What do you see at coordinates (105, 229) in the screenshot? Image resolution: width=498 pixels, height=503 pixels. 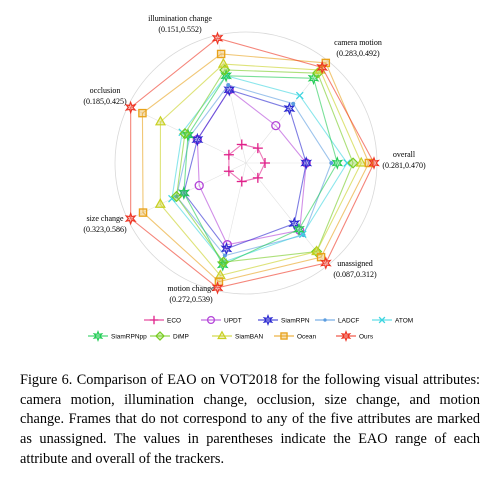 I see `axis-label-range: (0.323,0.586)` at bounding box center [105, 229].